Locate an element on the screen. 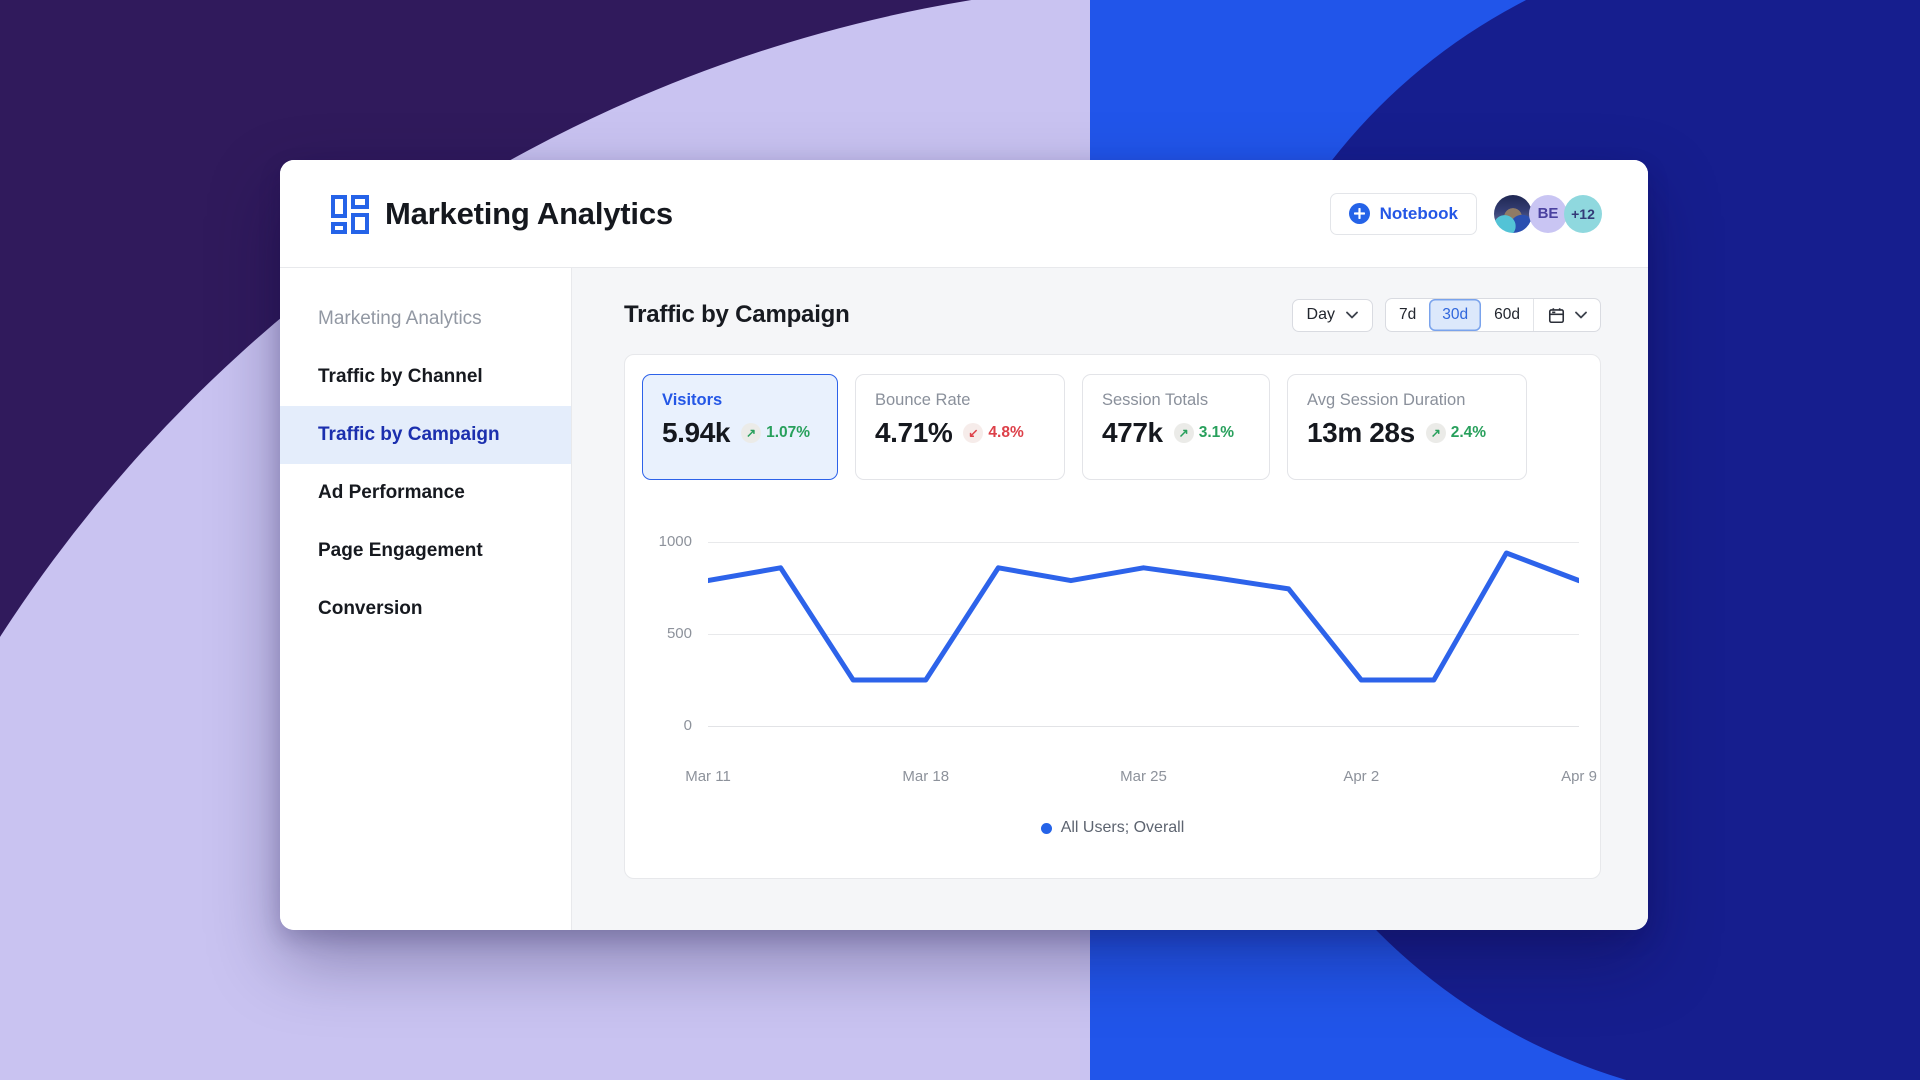 The width and height of the screenshot is (1920, 1080). user-avatar-initials: BE is located at coordinates (1548, 213).